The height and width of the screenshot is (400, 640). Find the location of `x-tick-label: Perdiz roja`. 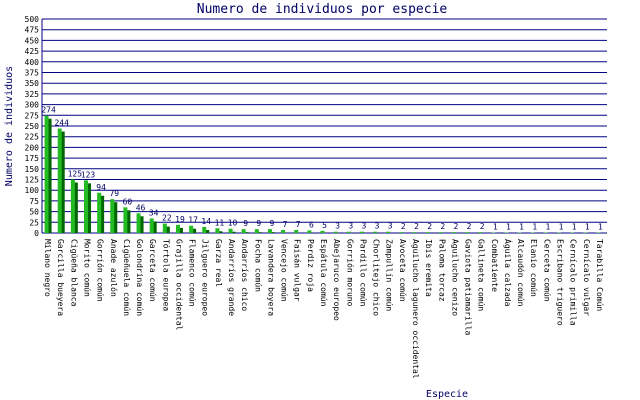

x-tick-label: Perdiz roja is located at coordinates (310, 265).